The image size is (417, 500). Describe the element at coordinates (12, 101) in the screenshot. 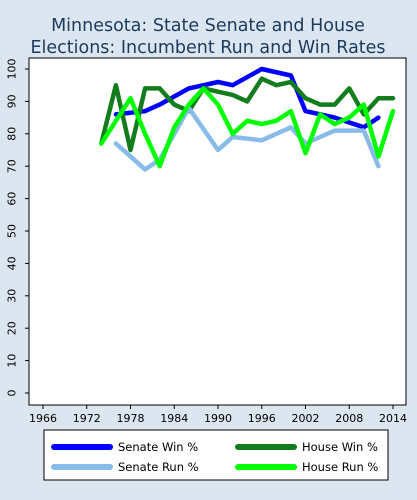

I see `y-tick-label: 90` at that location.